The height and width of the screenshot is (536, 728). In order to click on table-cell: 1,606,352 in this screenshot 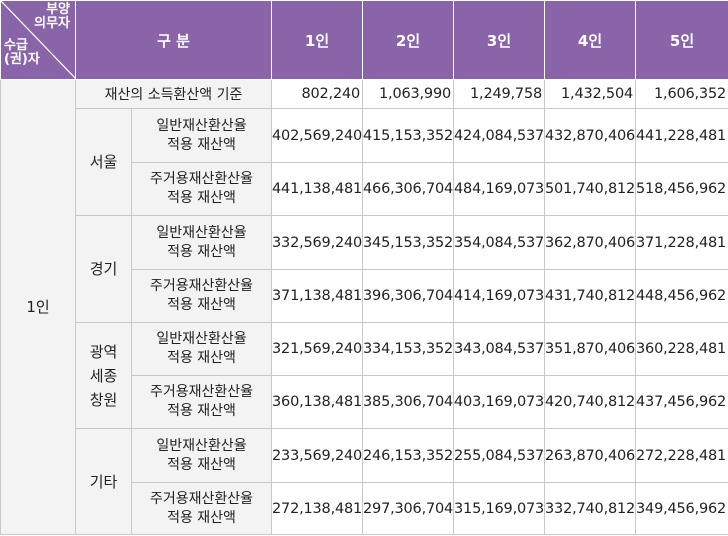, I will do `click(681, 94)`.